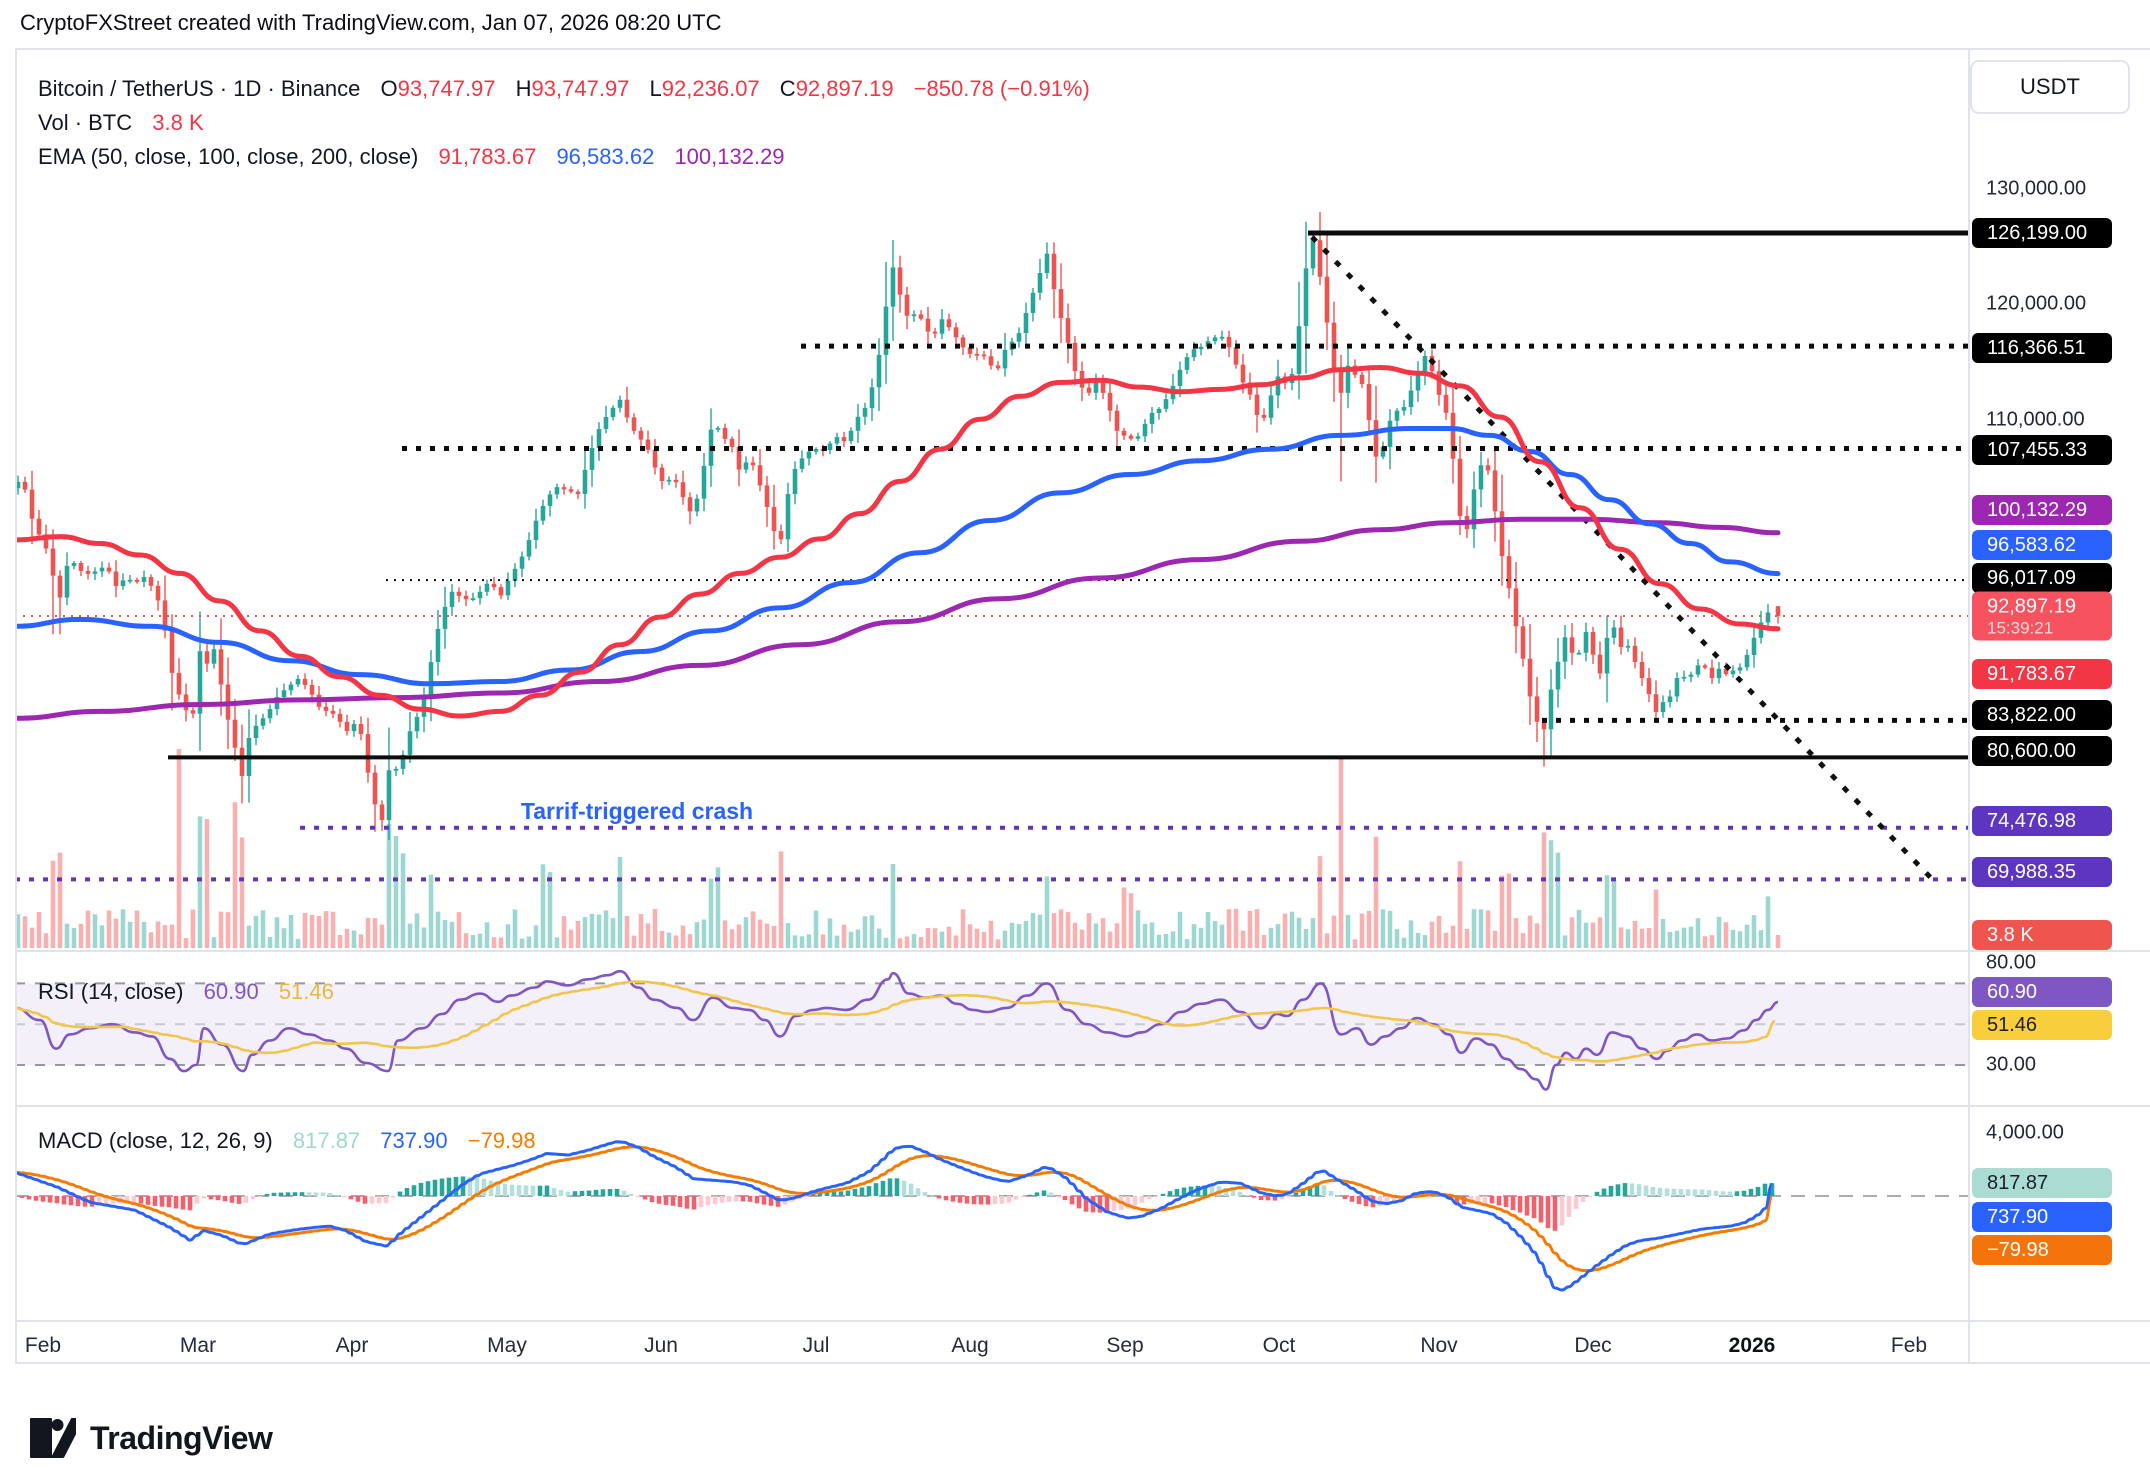 The image size is (2150, 1484). Describe the element at coordinates (580, 88) in the screenshot. I see `high-value: 93,747.97` at that location.